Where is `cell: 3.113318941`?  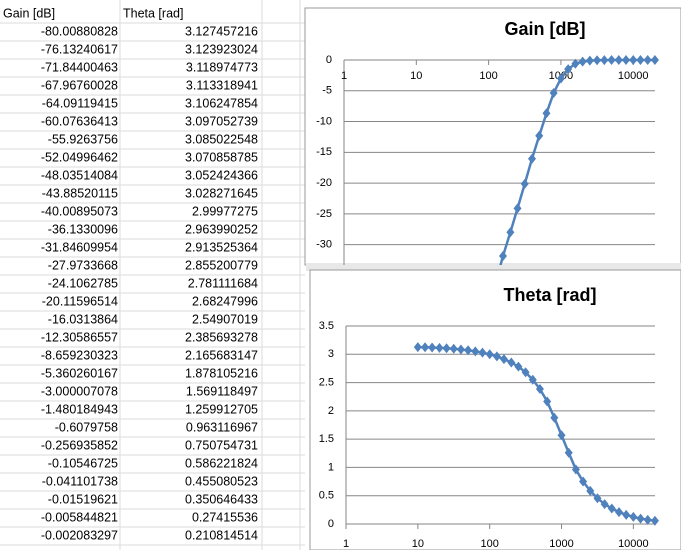 cell: 3.113318941 is located at coordinates (222, 85).